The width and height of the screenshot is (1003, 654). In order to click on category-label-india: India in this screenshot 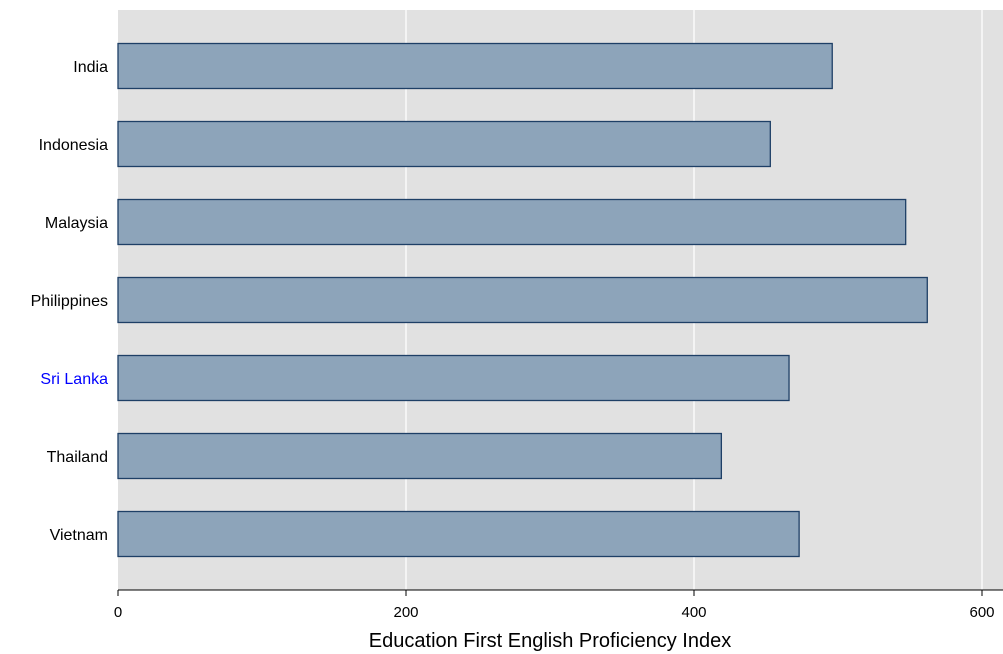, I will do `click(90, 67)`.